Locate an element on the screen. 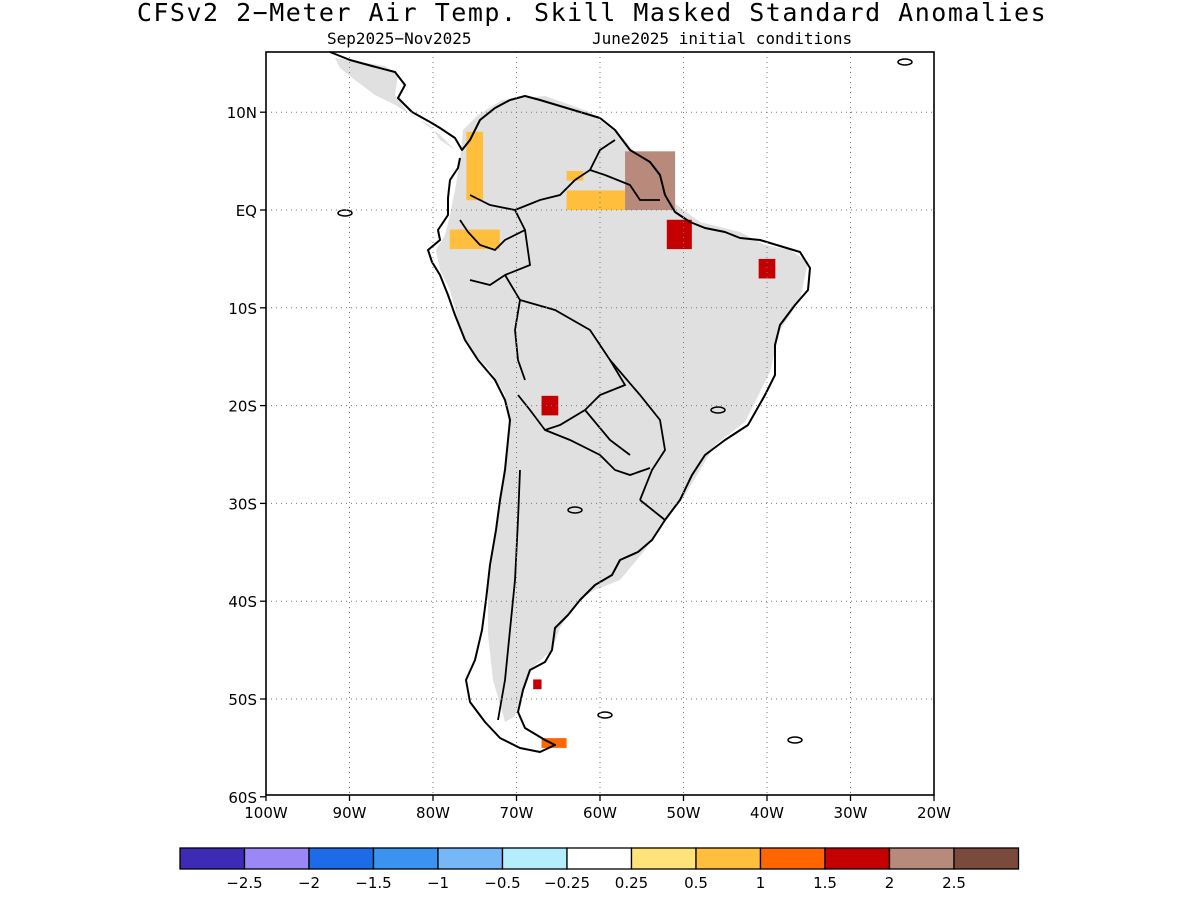  coastal-island is located at coordinates (718, 410).